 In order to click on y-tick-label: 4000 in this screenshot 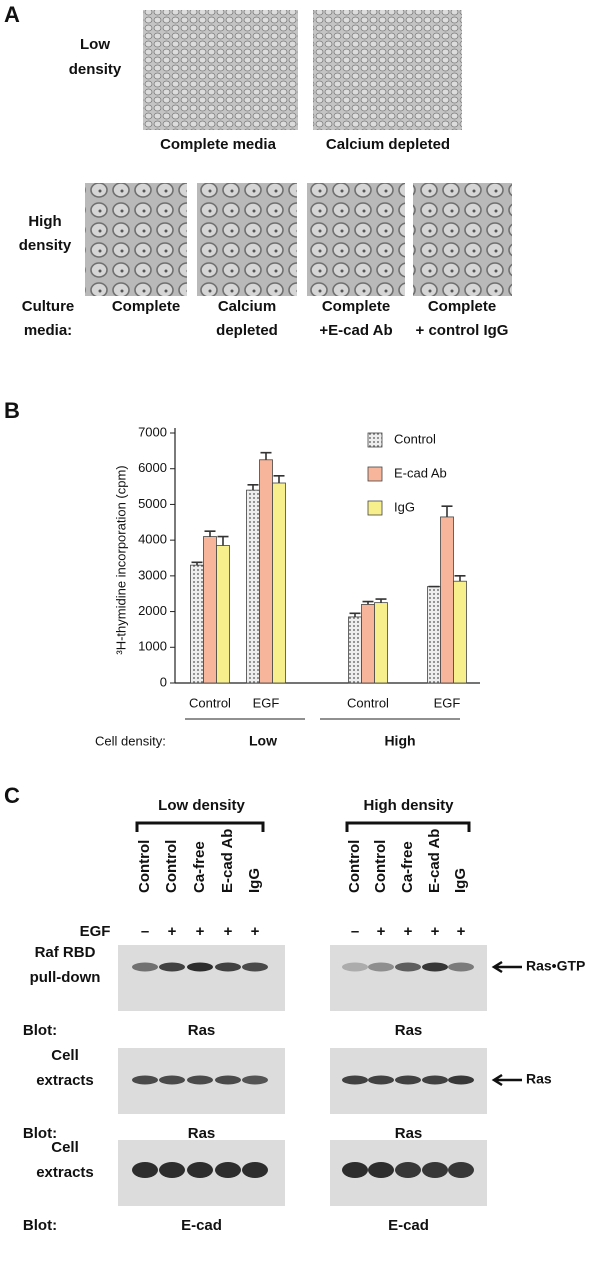, I will do `click(152, 539)`.